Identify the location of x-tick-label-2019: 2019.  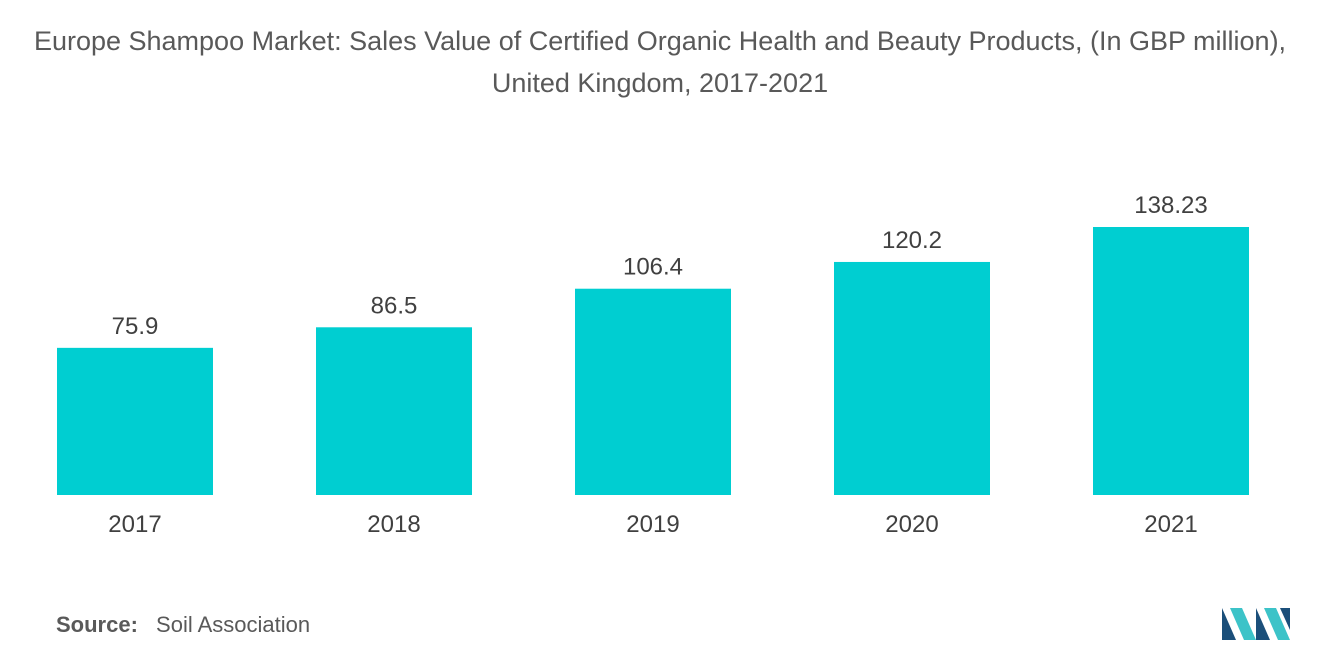
(652, 524).